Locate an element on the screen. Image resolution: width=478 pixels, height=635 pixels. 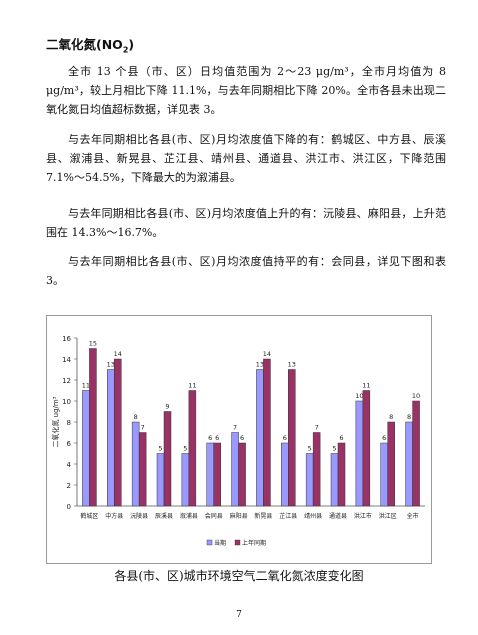
x-tick-label: 新晃县 is located at coordinates (263, 516).